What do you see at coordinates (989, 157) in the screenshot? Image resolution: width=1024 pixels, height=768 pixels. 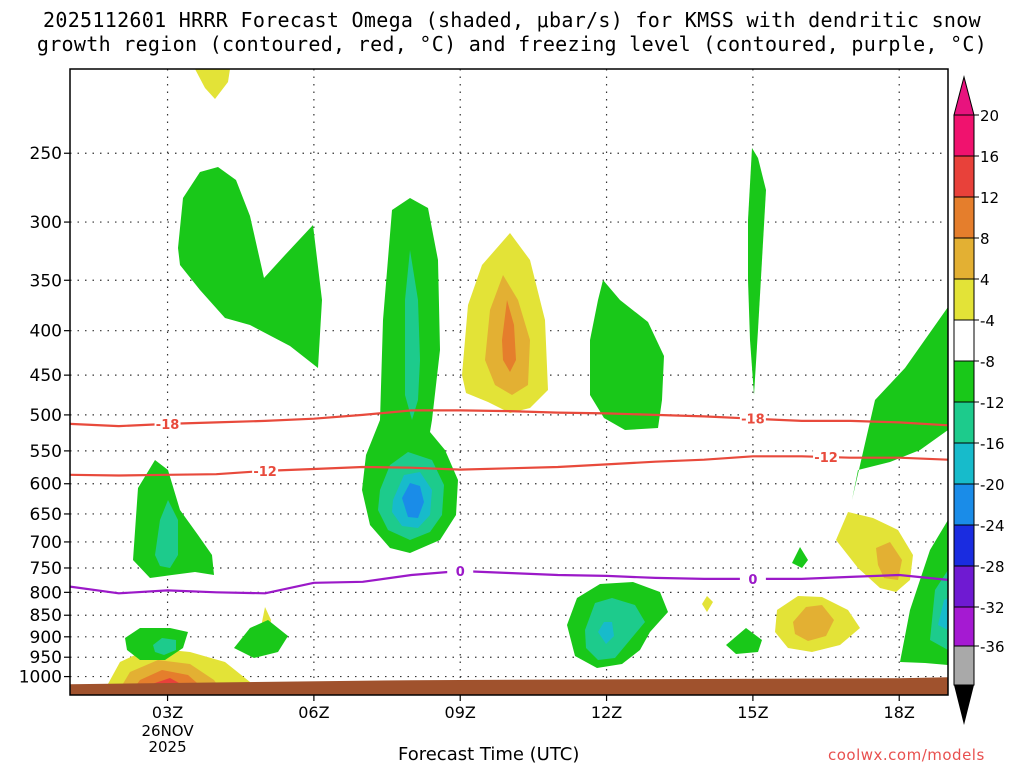 I see `colorbar-label: 16` at bounding box center [989, 157].